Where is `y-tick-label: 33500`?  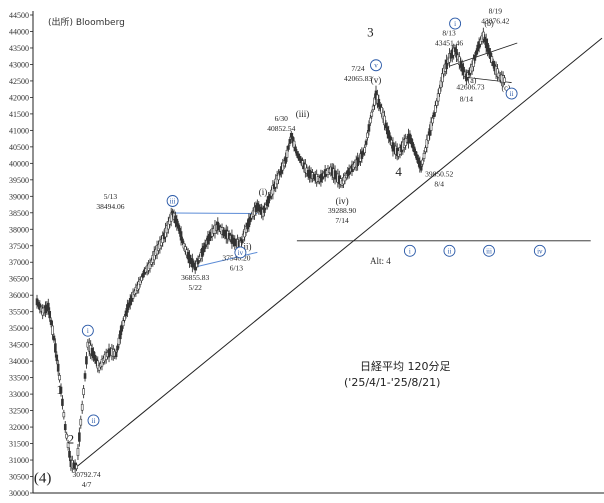
y-tick-label: 33500 is located at coordinates (19, 378).